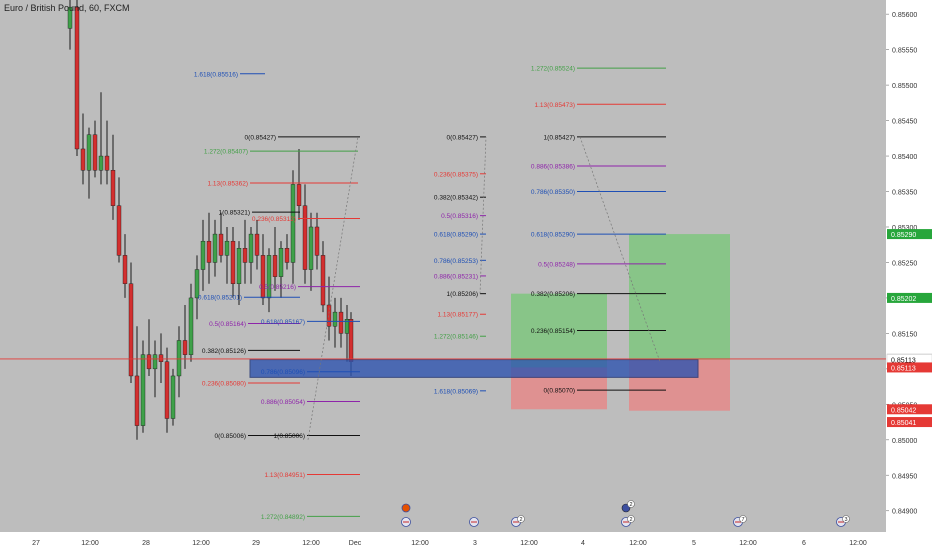 This screenshot has height=550, width=932. Describe the element at coordinates (475, 543) in the screenshot. I see `time-tick-label: 3` at that location.